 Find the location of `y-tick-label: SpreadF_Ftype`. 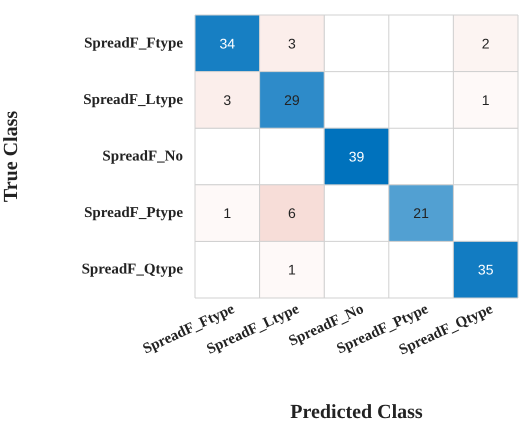

y-tick-label: SpreadF_Ftype is located at coordinates (134, 43).